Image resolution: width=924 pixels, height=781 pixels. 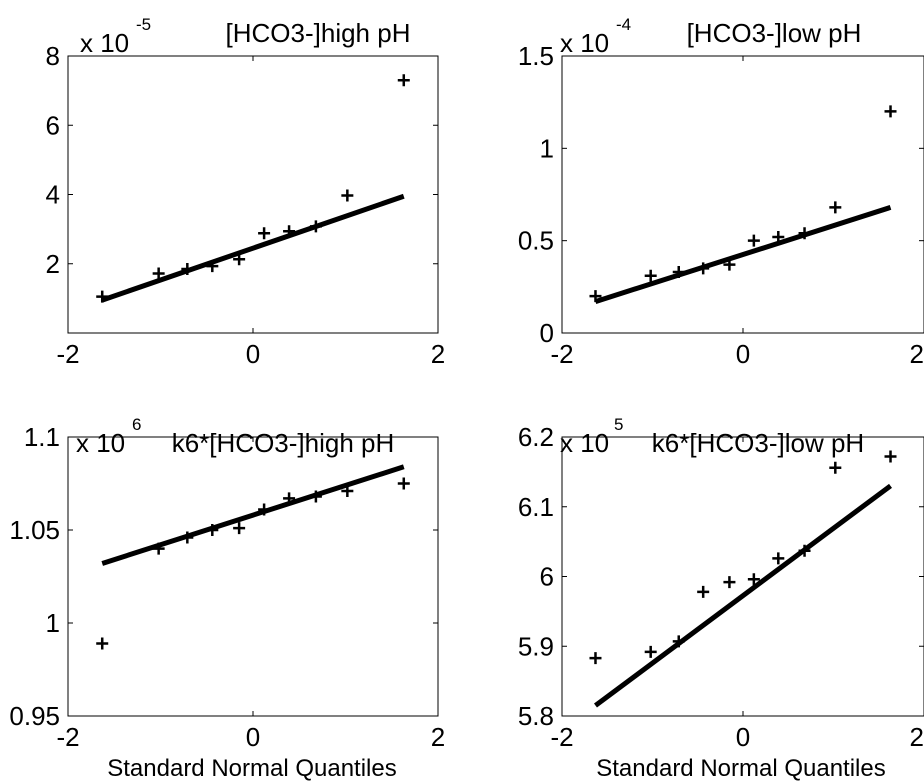 What do you see at coordinates (53, 623) in the screenshot?
I see `panel-2-y-tick-label: 1` at bounding box center [53, 623].